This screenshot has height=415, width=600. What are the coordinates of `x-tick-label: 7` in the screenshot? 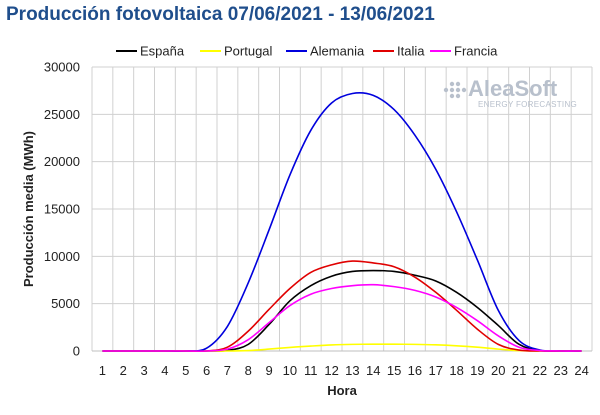 It's located at (227, 370).